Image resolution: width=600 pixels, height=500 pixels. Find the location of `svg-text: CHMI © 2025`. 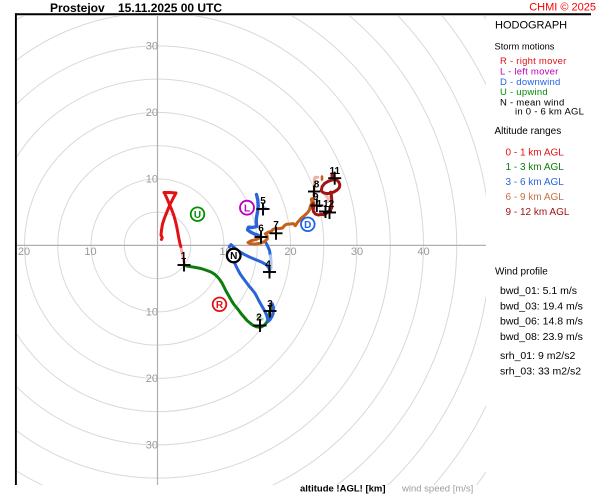

svg-text: CHMI © 2025 is located at coordinates (562, 8).